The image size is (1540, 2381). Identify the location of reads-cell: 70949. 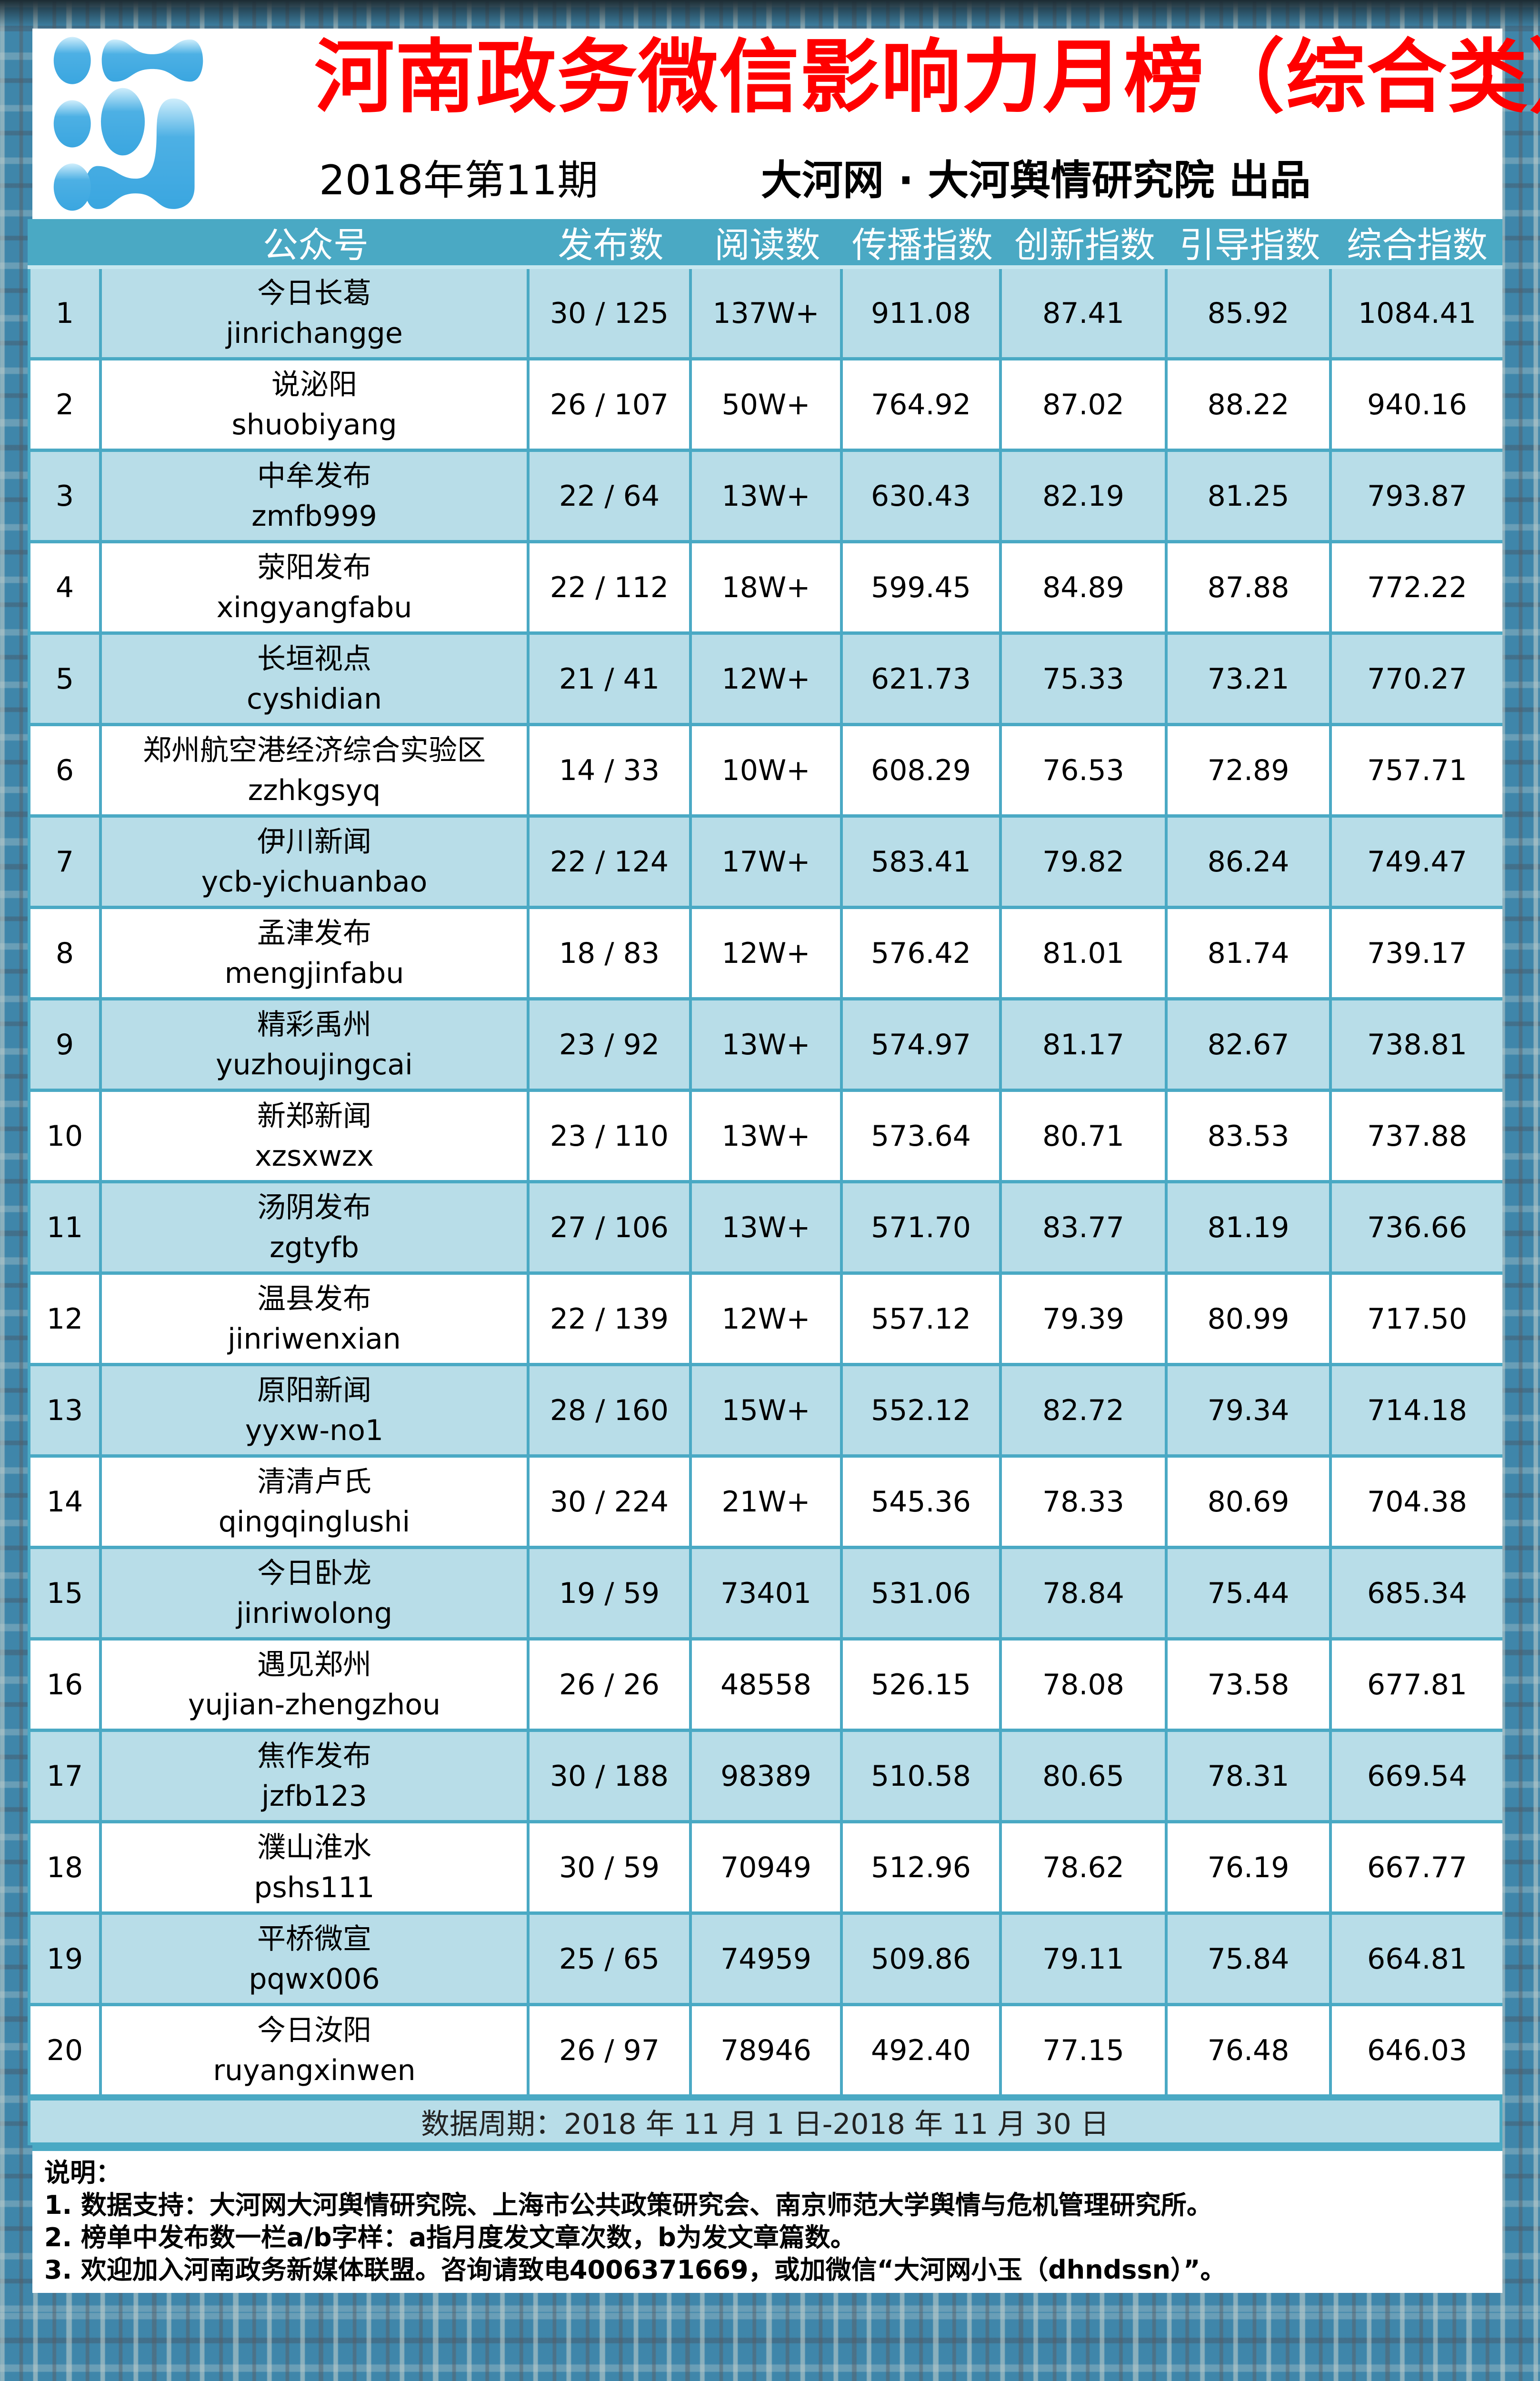
(767, 1867).